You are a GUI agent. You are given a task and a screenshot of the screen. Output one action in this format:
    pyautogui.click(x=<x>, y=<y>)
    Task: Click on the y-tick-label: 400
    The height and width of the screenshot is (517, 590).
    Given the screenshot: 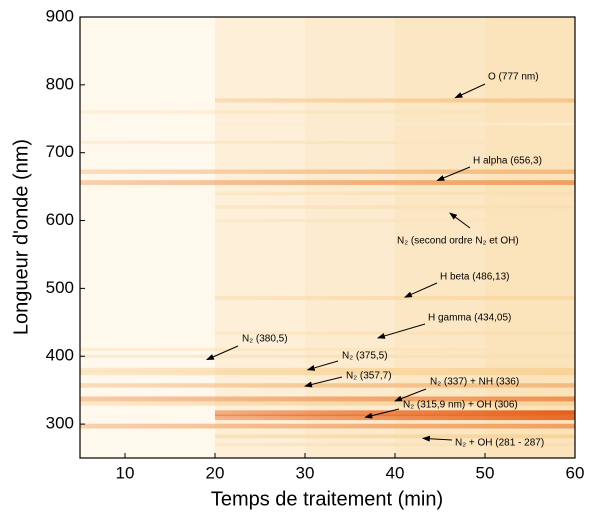 What is the action you would take?
    pyautogui.click(x=60, y=355)
    